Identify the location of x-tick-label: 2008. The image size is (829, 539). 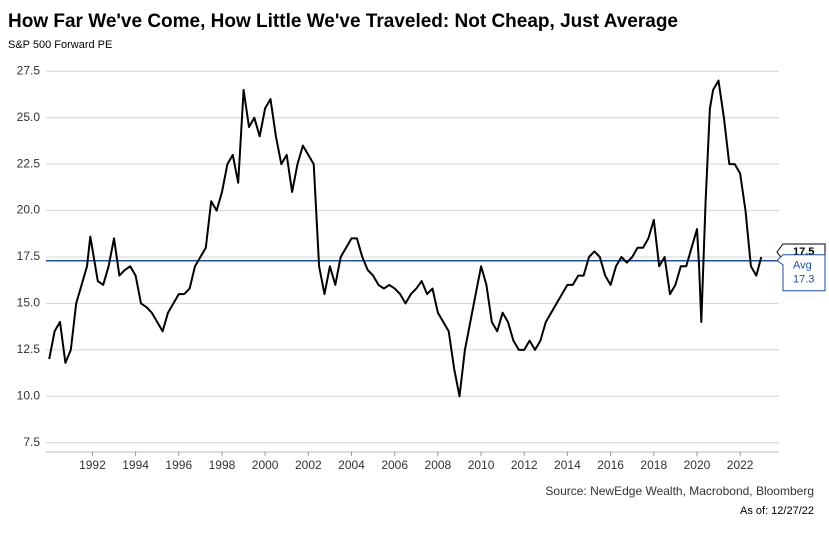
(438, 465).